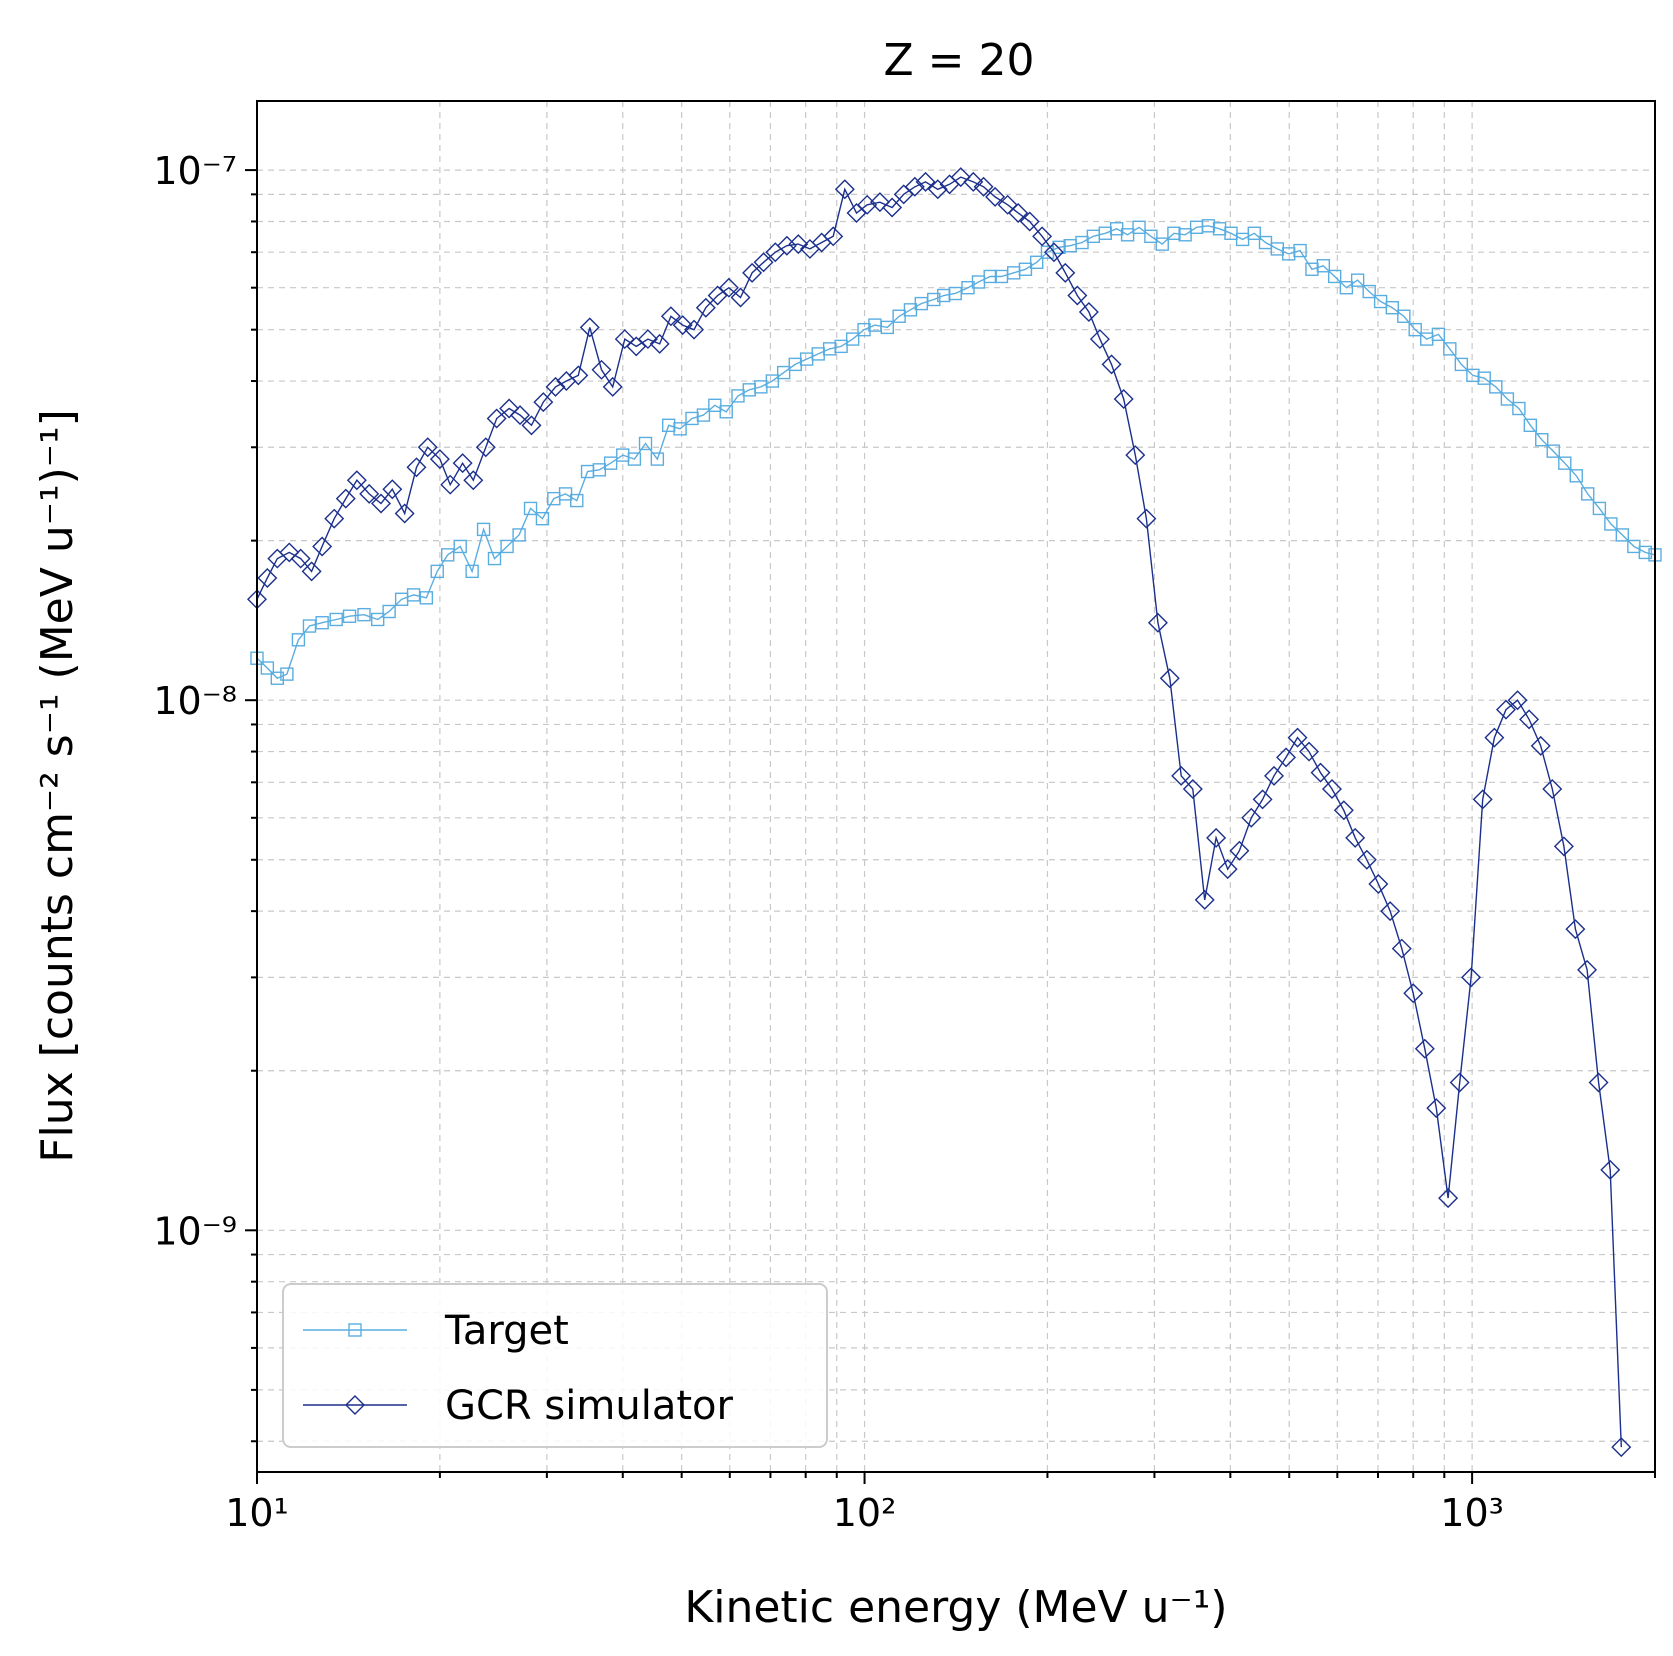  Describe the element at coordinates (195, 701) in the screenshot. I see `y-tick-label: 10⁻⁸` at that location.